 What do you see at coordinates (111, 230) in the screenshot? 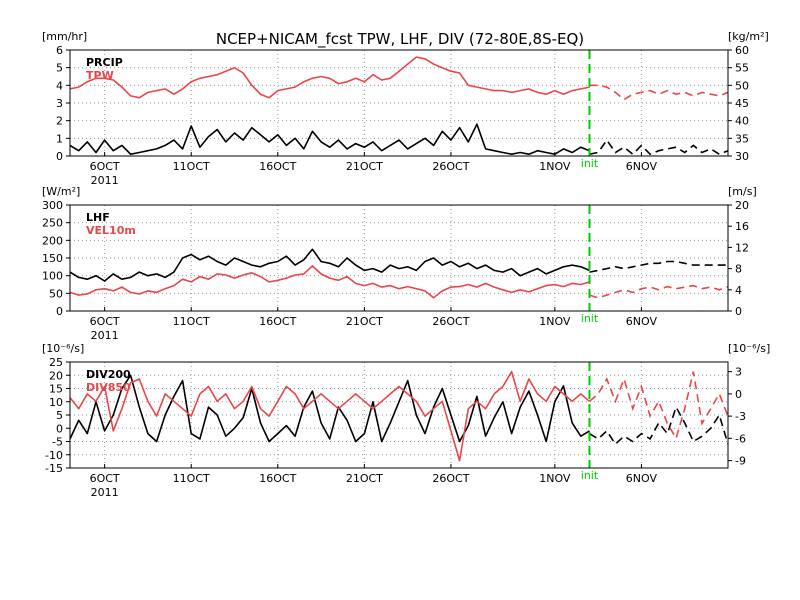
I see `legend-vel10m: VEL10m` at bounding box center [111, 230].